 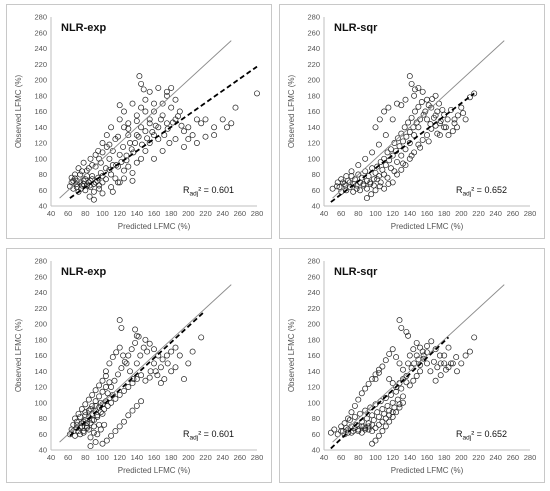 I want to click on y-tick-label: 120, so click(x=313, y=143).